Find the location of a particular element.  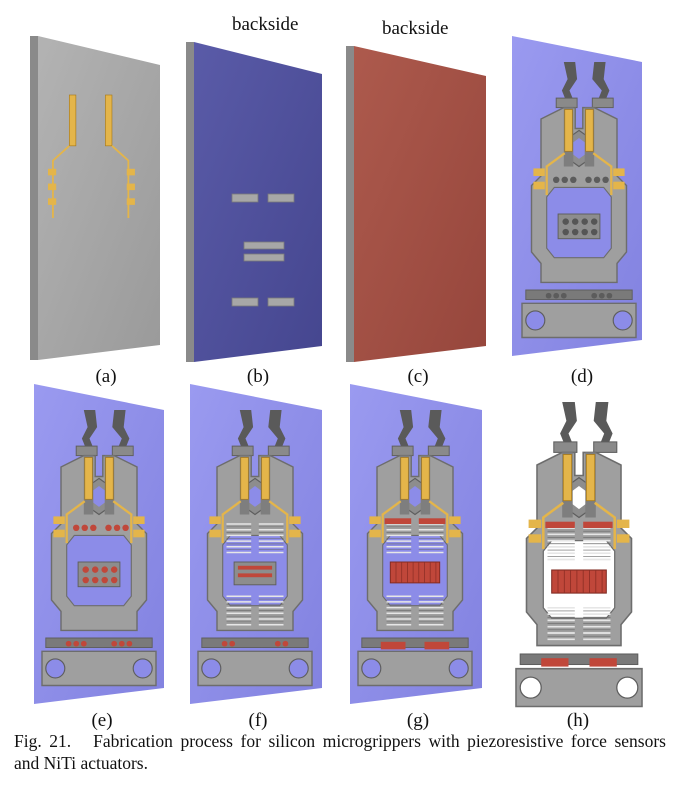

panel-a-wafer is located at coordinates (95, 198).